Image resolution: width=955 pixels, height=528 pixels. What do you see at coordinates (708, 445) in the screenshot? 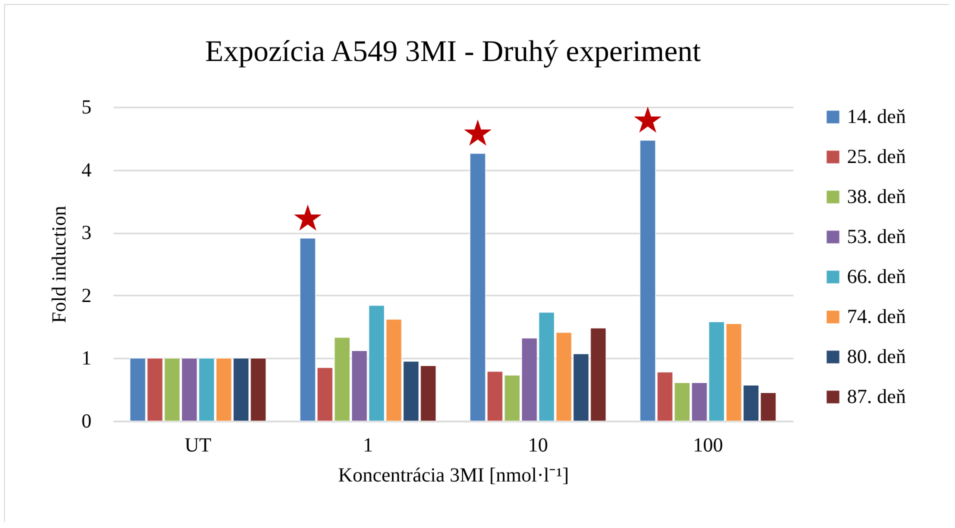
I see `x-tick-label: 100` at bounding box center [708, 445].